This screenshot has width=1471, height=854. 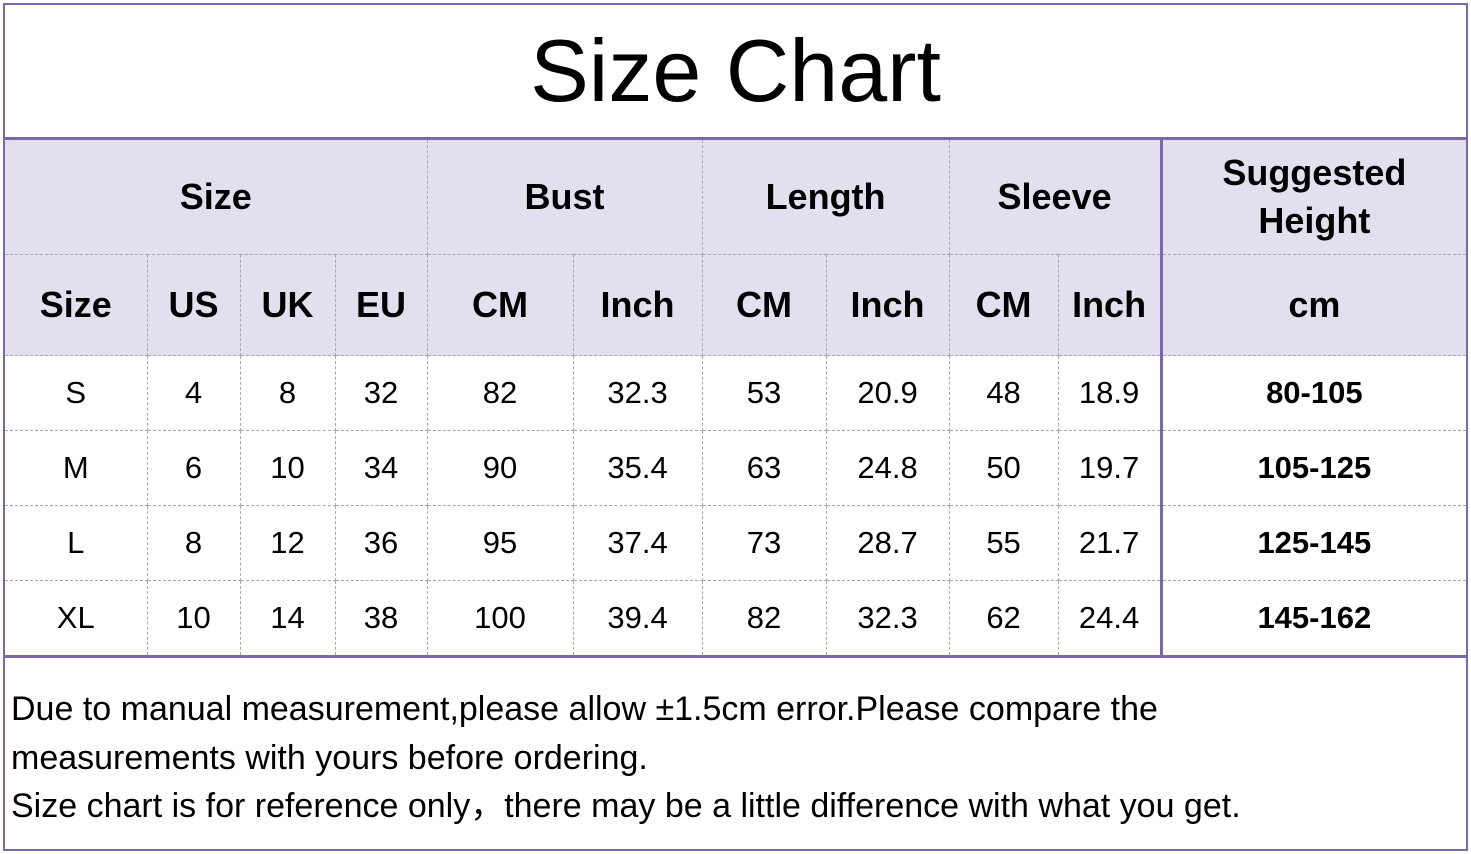 What do you see at coordinates (76, 305) in the screenshot?
I see `subheader-cell: Size` at bounding box center [76, 305].